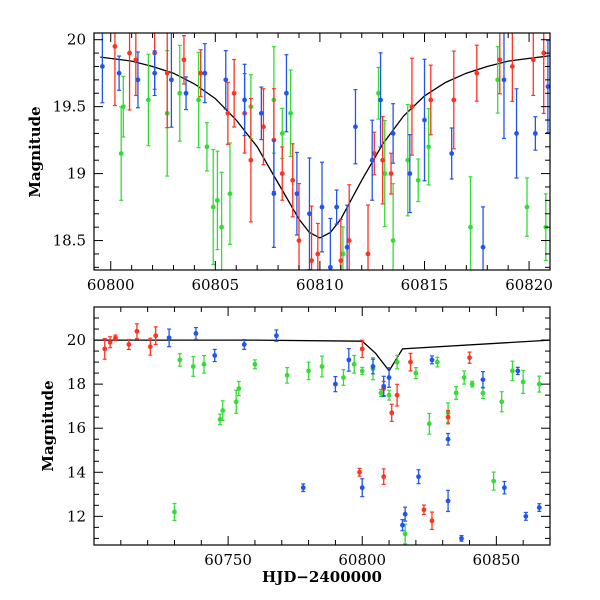 The width and height of the screenshot is (600, 600). What do you see at coordinates (496, 560) in the screenshot?
I see `x-tick-label: 60850` at bounding box center [496, 560].